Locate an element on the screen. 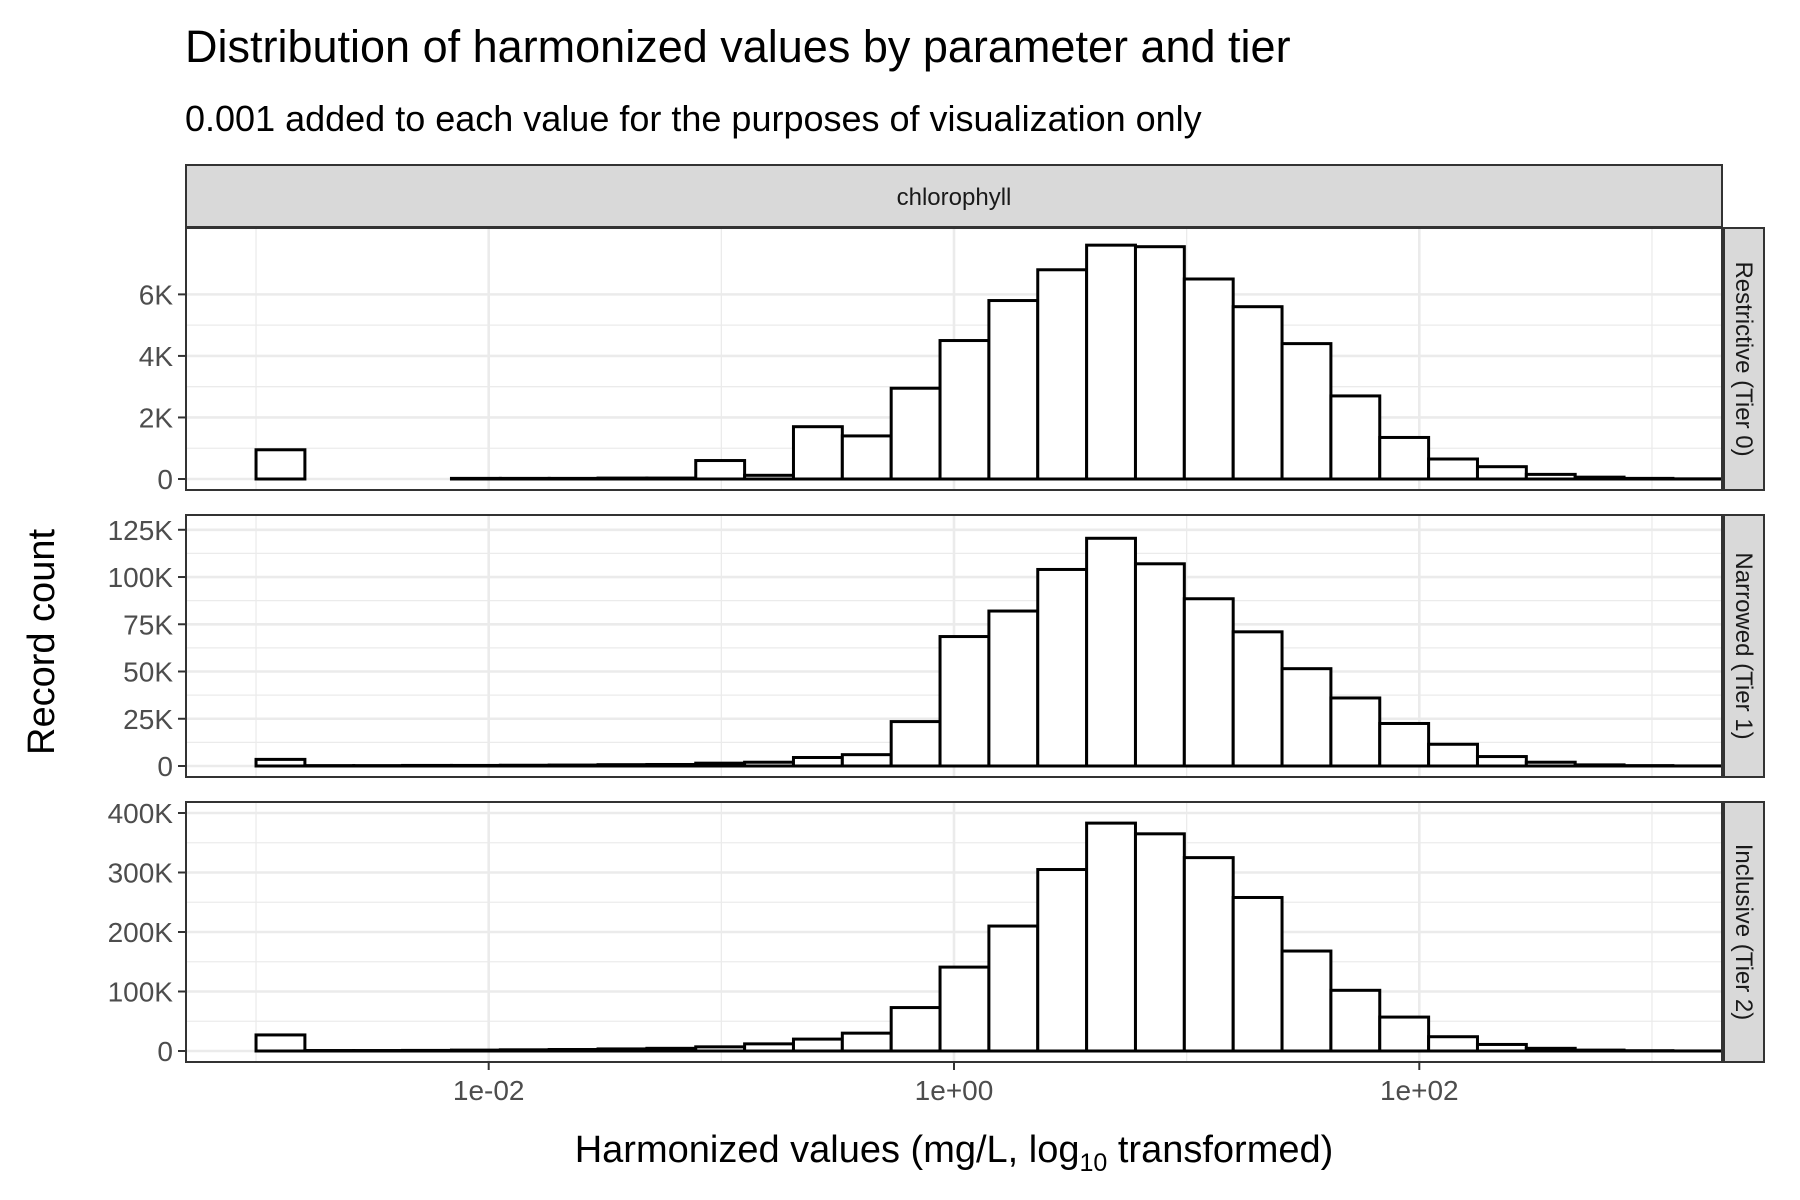 Image resolution: width=1800 pixels, height=1200 pixels. facet-strip-right is located at coordinates (1744, 932).